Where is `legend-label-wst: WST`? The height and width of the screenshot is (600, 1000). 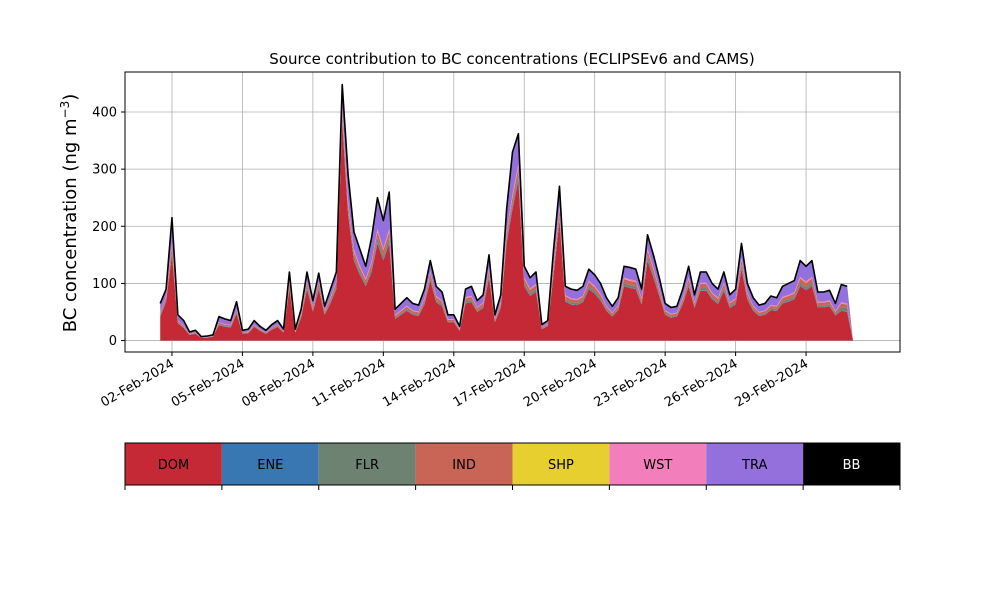
legend-label-wst: WST is located at coordinates (657, 465).